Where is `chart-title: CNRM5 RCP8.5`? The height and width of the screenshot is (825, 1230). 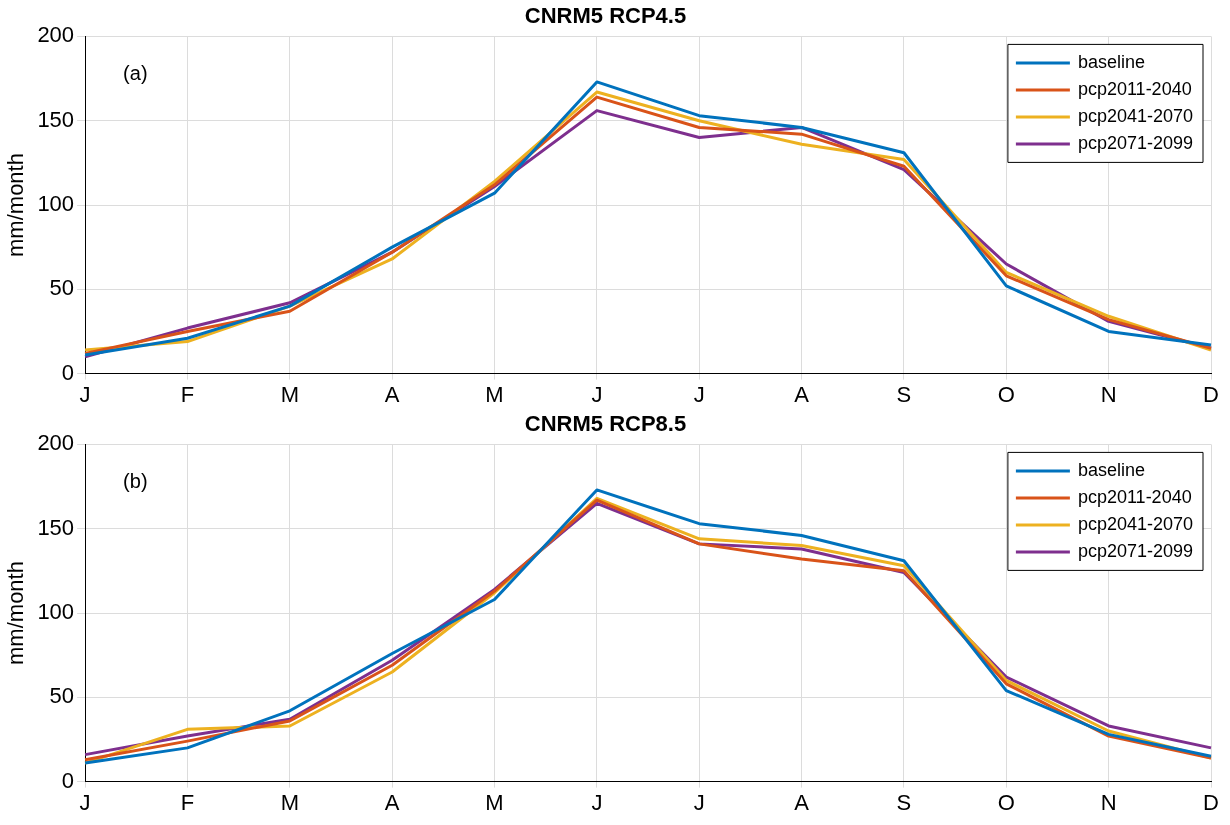
chart-title: CNRM5 RCP8.5 is located at coordinates (605, 424).